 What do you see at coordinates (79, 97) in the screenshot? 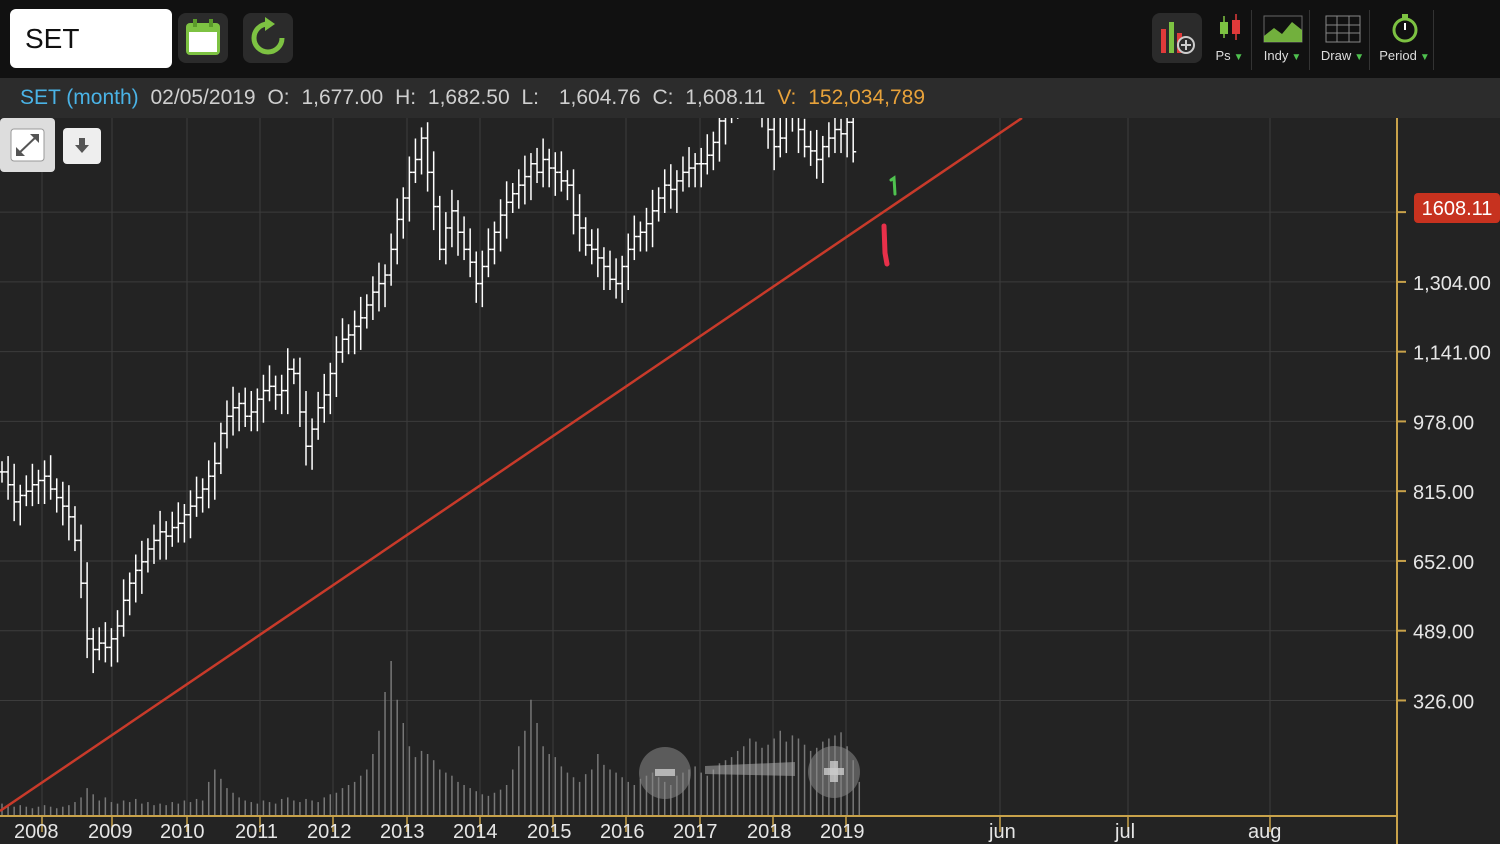
I see `series-title: SET (month)` at bounding box center [79, 97].